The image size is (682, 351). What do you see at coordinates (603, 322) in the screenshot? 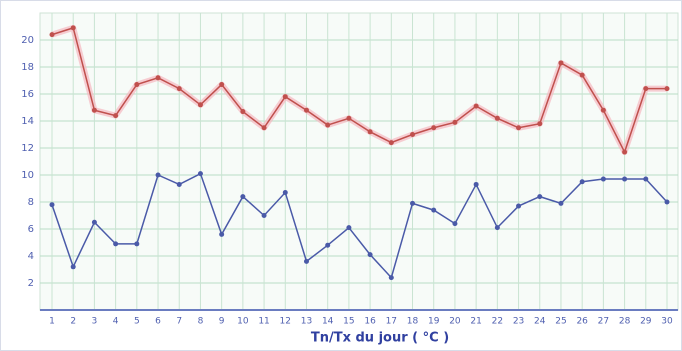
I see `x-tick-label: 27` at bounding box center [603, 322].